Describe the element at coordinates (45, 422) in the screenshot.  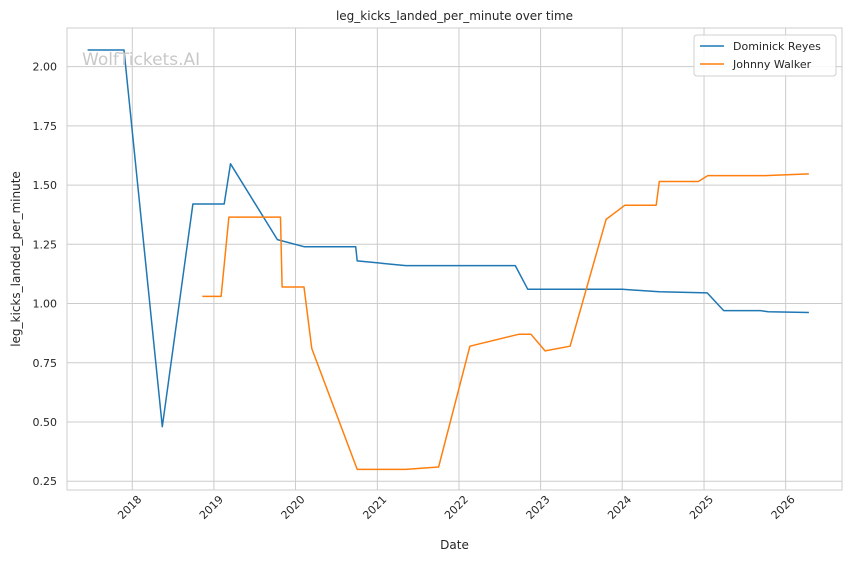
I see `y-tick-label: 0.50` at that location.